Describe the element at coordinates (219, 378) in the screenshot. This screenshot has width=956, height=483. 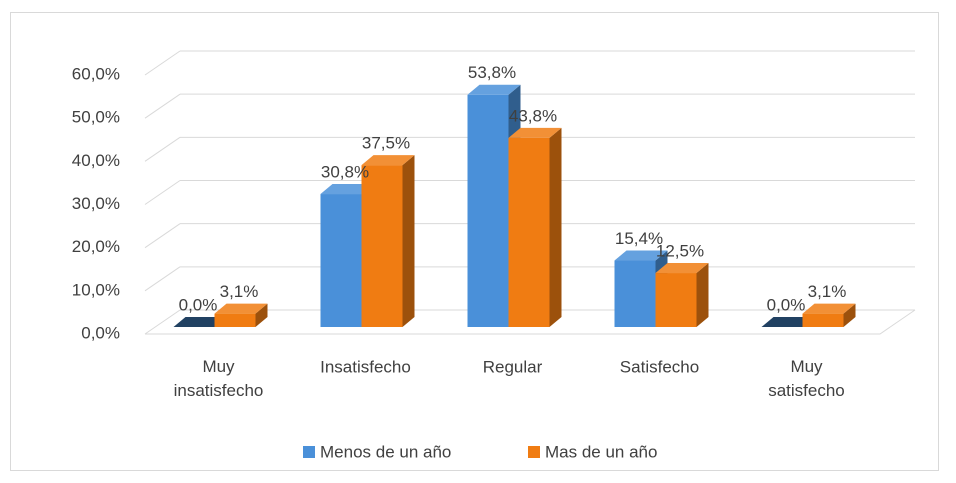
I see `x-tick-label: Muy insatisfecho` at that location.